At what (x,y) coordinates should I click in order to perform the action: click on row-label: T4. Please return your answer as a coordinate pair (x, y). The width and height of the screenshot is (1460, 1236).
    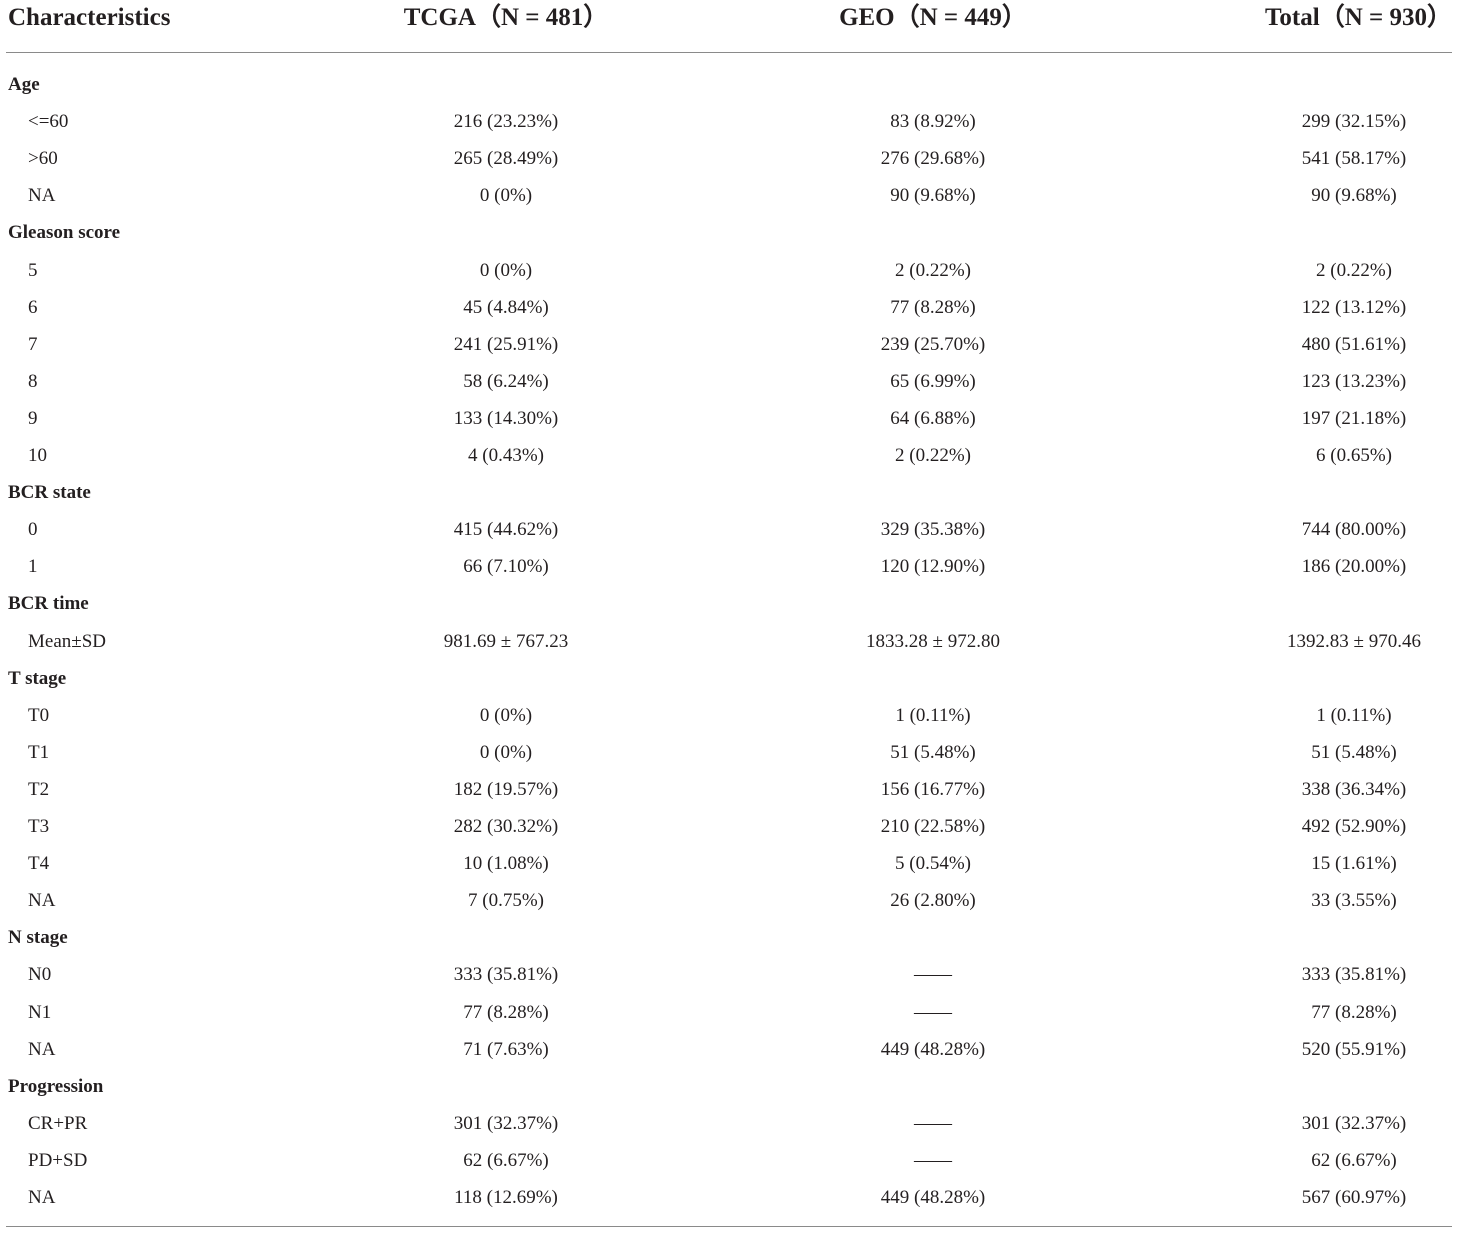
    Looking at the image, I should click on (39, 864).